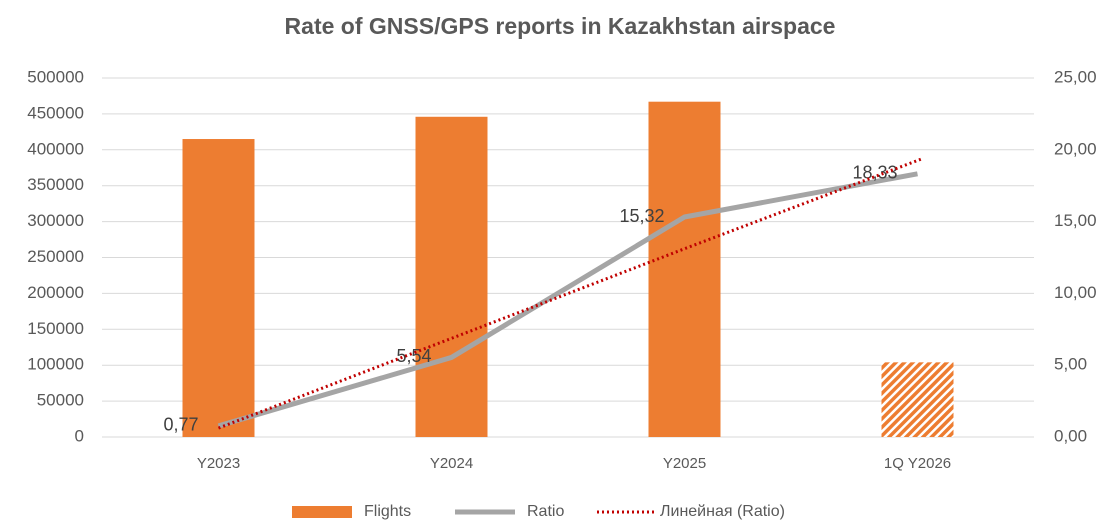 This screenshot has width=1112, height=524. I want to click on y-tick-label: 450000, so click(55, 112).